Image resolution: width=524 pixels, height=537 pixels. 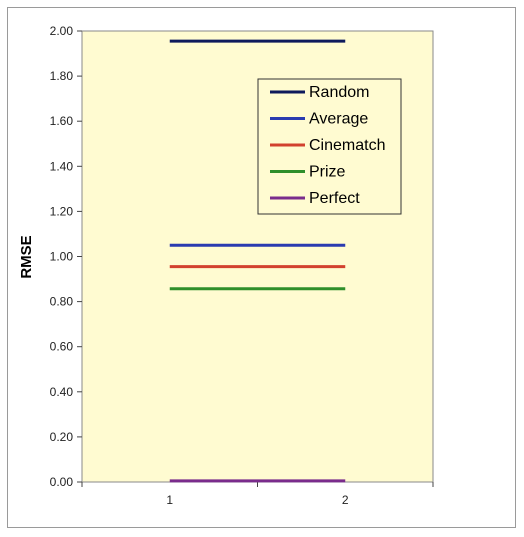 What do you see at coordinates (334, 198) in the screenshot?
I see `legend-label: Perfect` at bounding box center [334, 198].